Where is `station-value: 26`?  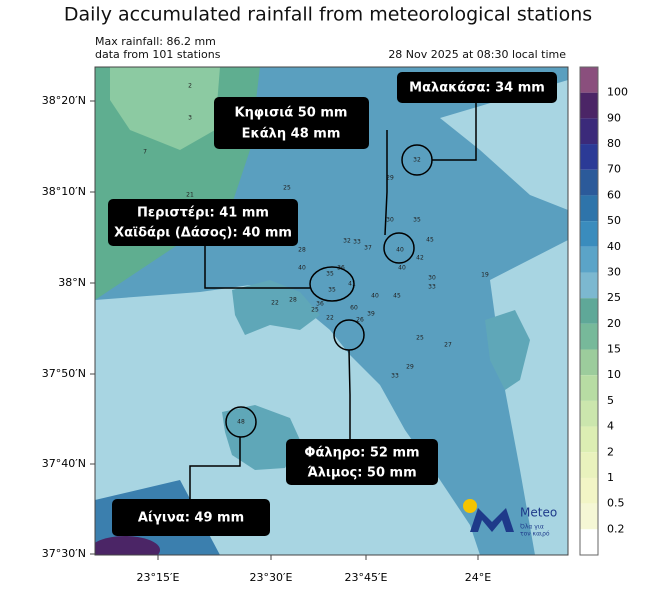 station-value: 26 is located at coordinates (360, 320).